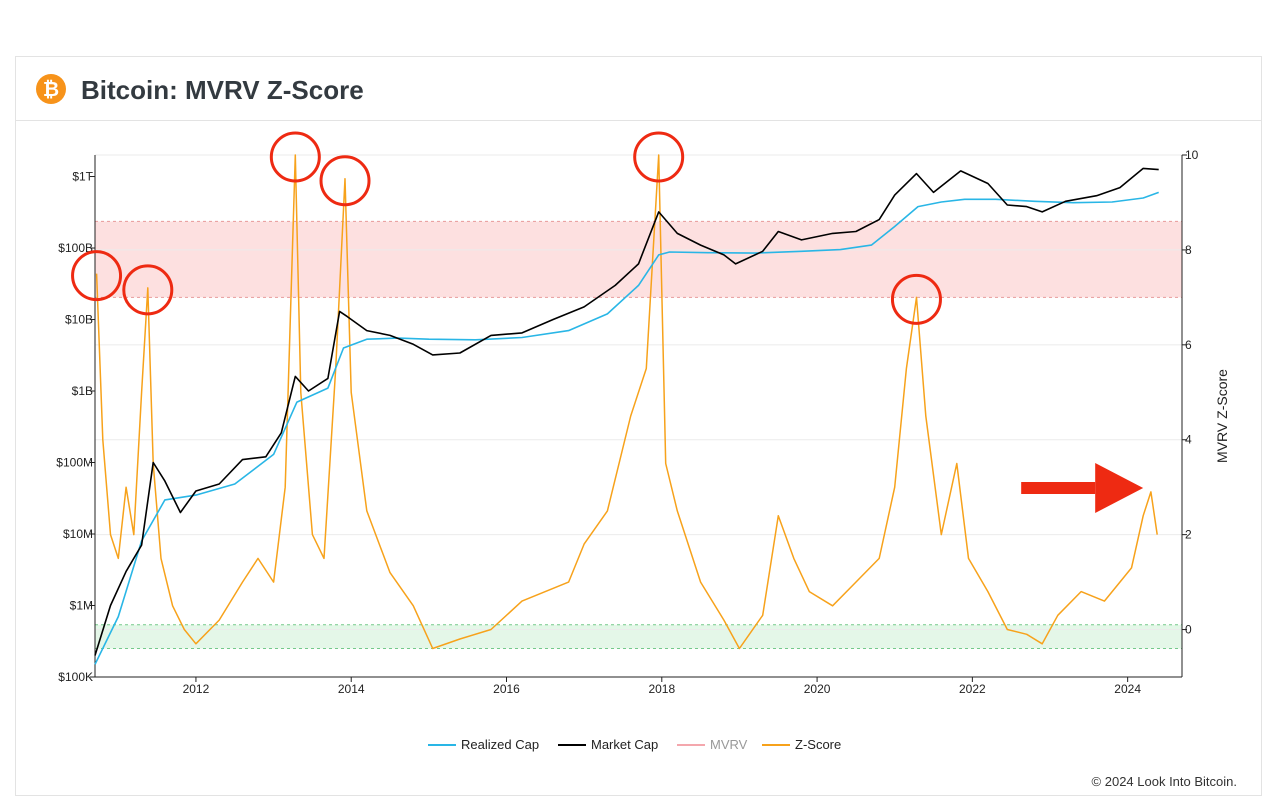  What do you see at coordinates (1222, 416) in the screenshot?
I see `right-axis-title: MVRV Z-Score` at bounding box center [1222, 416].